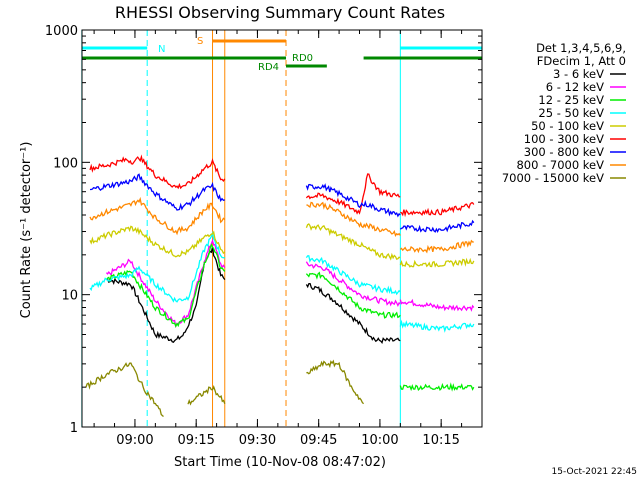 Image resolution: width=640 pixels, height=480 pixels. What do you see at coordinates (578, 74) in the screenshot?
I see `legend-entry-label: 3 - 6 keV` at bounding box center [578, 74].